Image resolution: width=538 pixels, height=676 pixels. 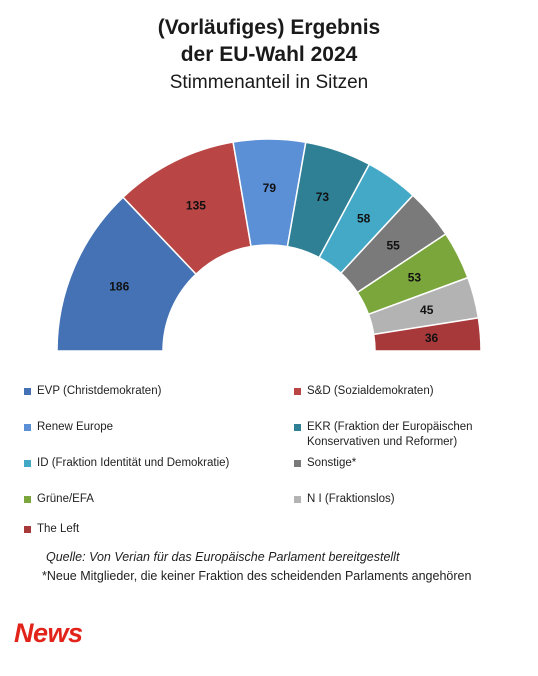 What do you see at coordinates (133, 463) in the screenshot?
I see `legend-label: ID (Fraktion Identität und Demokratie)` at bounding box center [133, 463].